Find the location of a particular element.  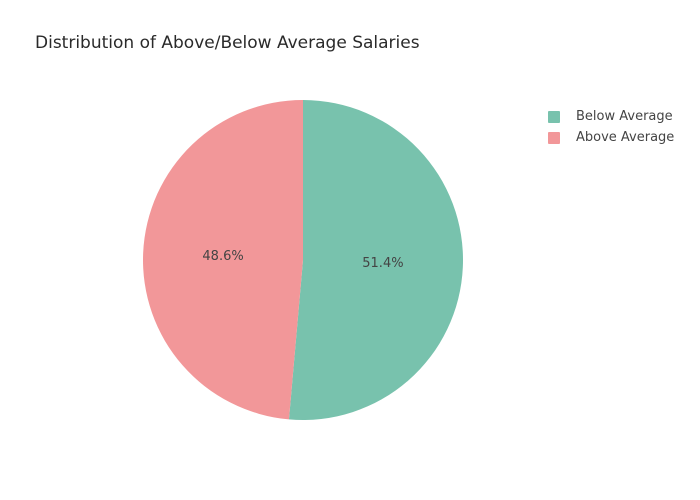

pie-label-above-average: 48.6% is located at coordinates (222, 256).